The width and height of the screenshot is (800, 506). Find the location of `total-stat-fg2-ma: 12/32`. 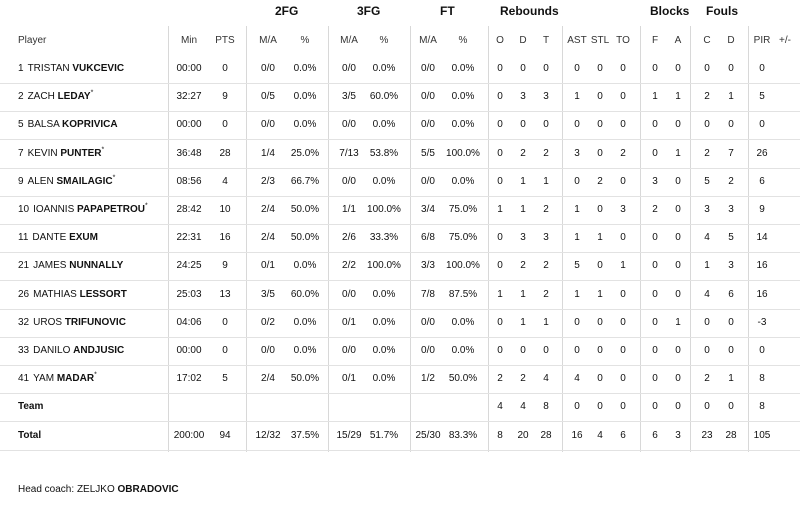

total-stat-fg2-ma: 12/32 is located at coordinates (268, 435).